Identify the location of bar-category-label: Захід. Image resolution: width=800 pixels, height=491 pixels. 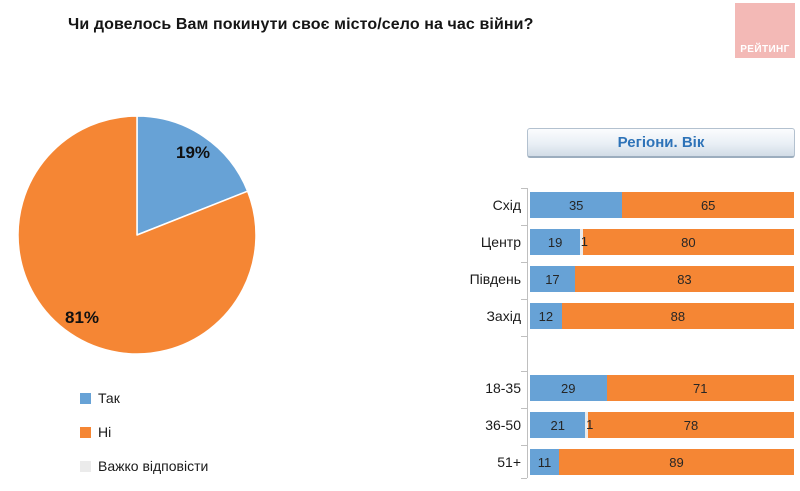
(503, 316).